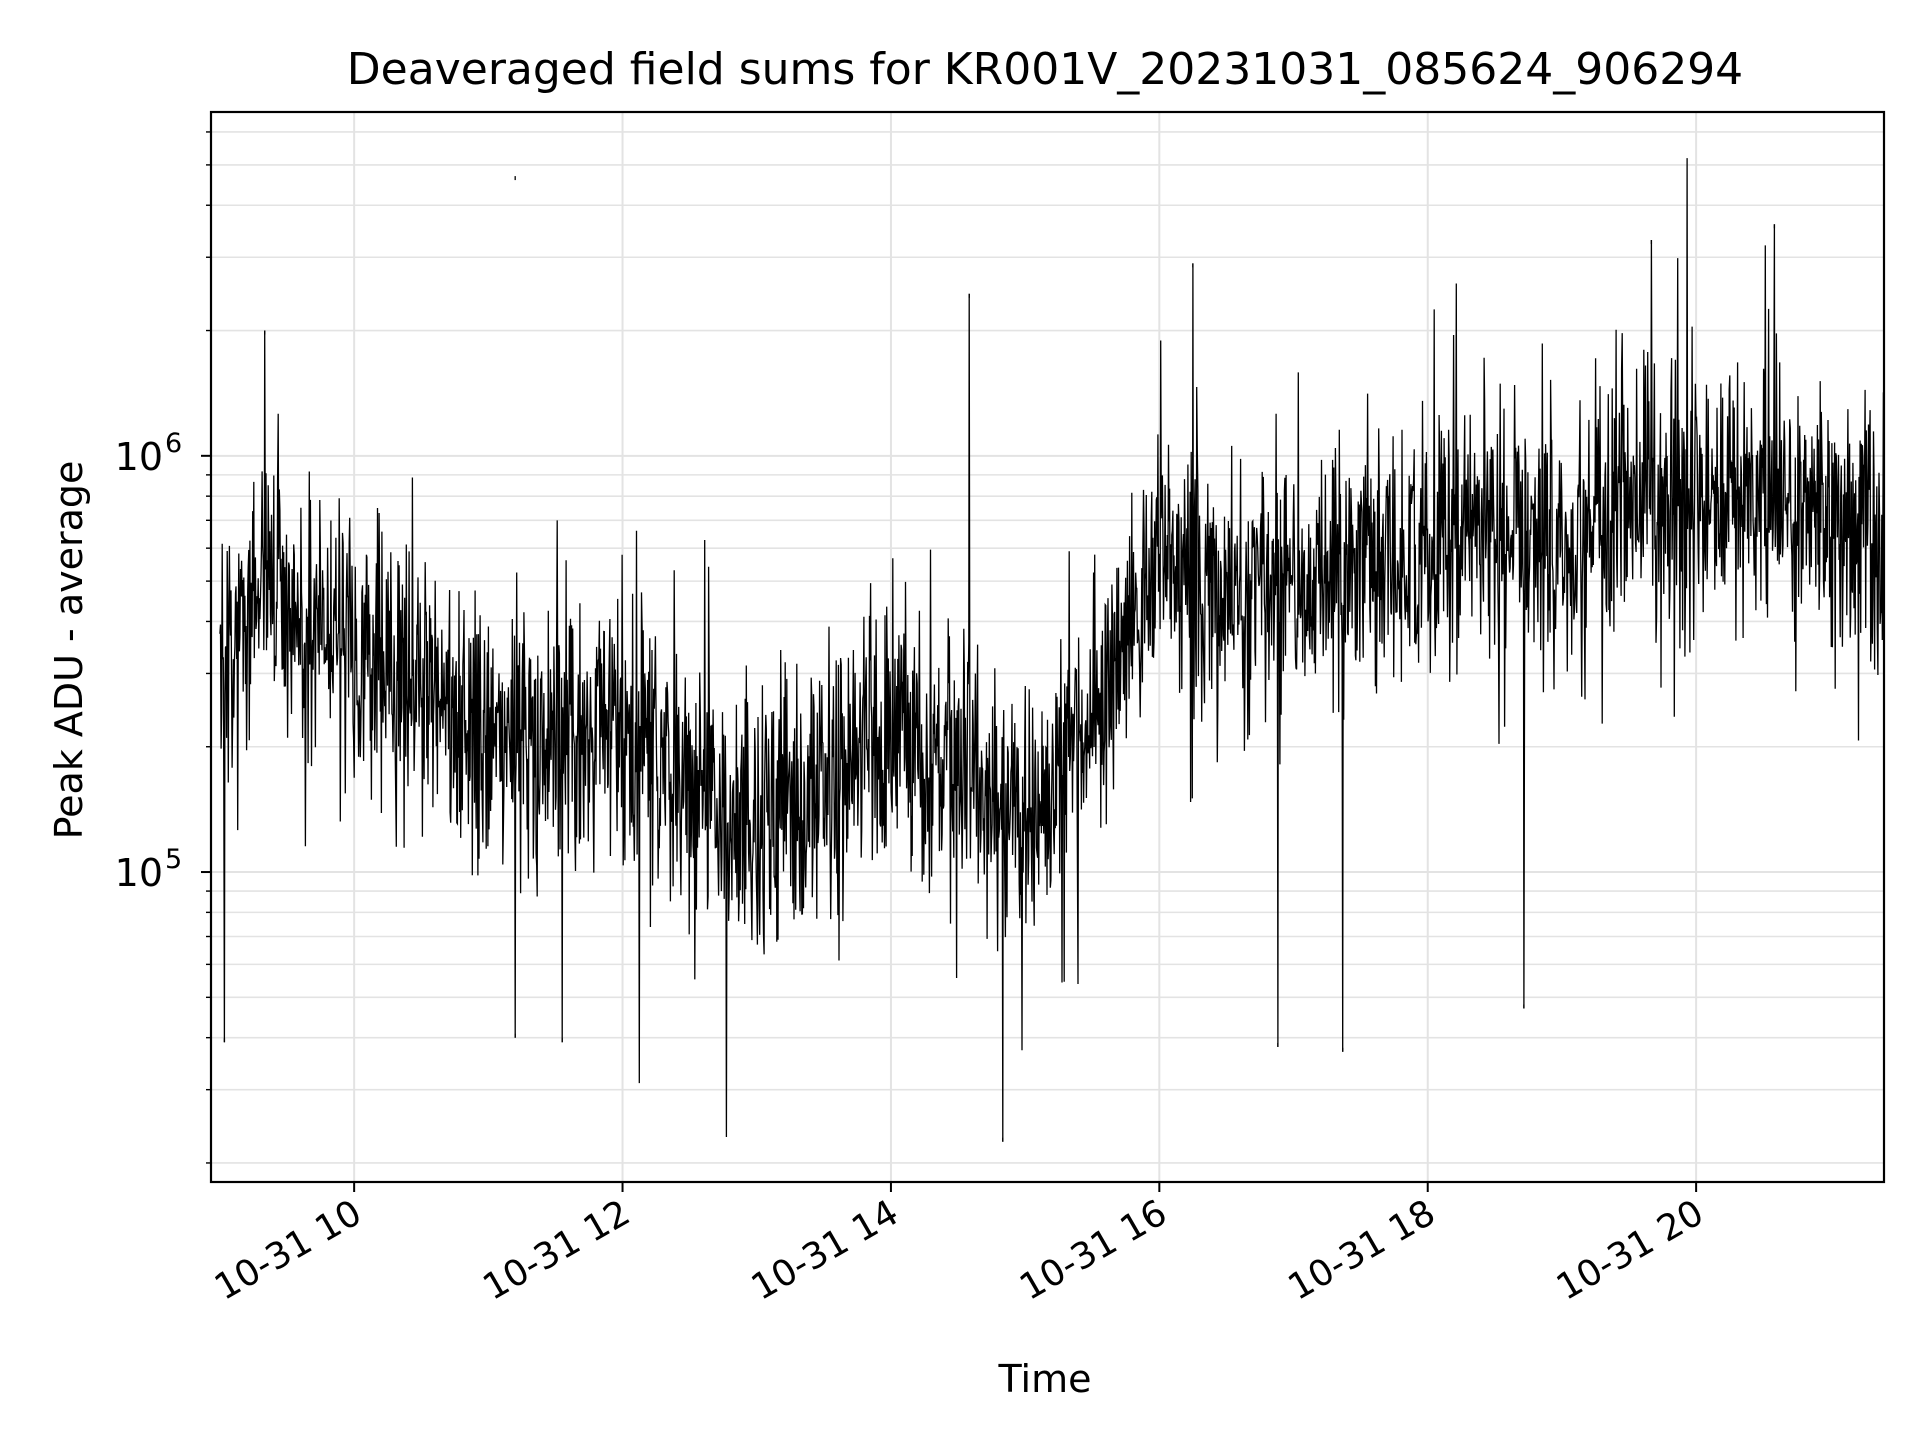 This screenshot has height=1444, width=1920. Describe the element at coordinates (69, 650) in the screenshot. I see `y-axis-label: Peak ADU - average` at that location.